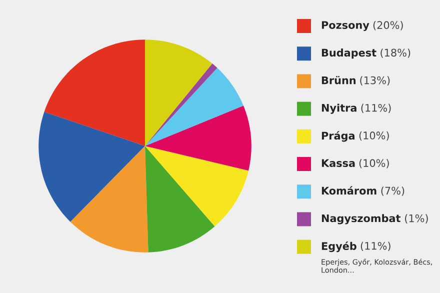 The height and width of the screenshot is (293, 440). I want to click on data-label: (1%), so click(416, 219).